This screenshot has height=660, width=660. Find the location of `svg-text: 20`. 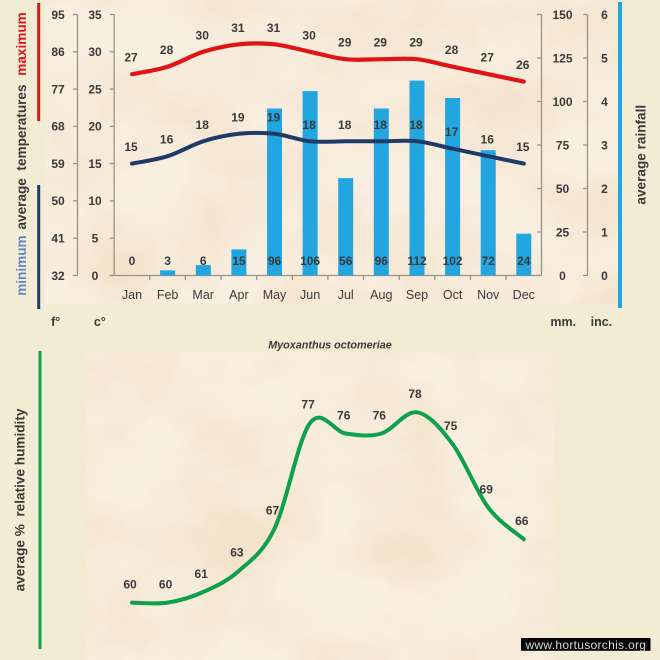

svg-text: 20 is located at coordinates (95, 127).